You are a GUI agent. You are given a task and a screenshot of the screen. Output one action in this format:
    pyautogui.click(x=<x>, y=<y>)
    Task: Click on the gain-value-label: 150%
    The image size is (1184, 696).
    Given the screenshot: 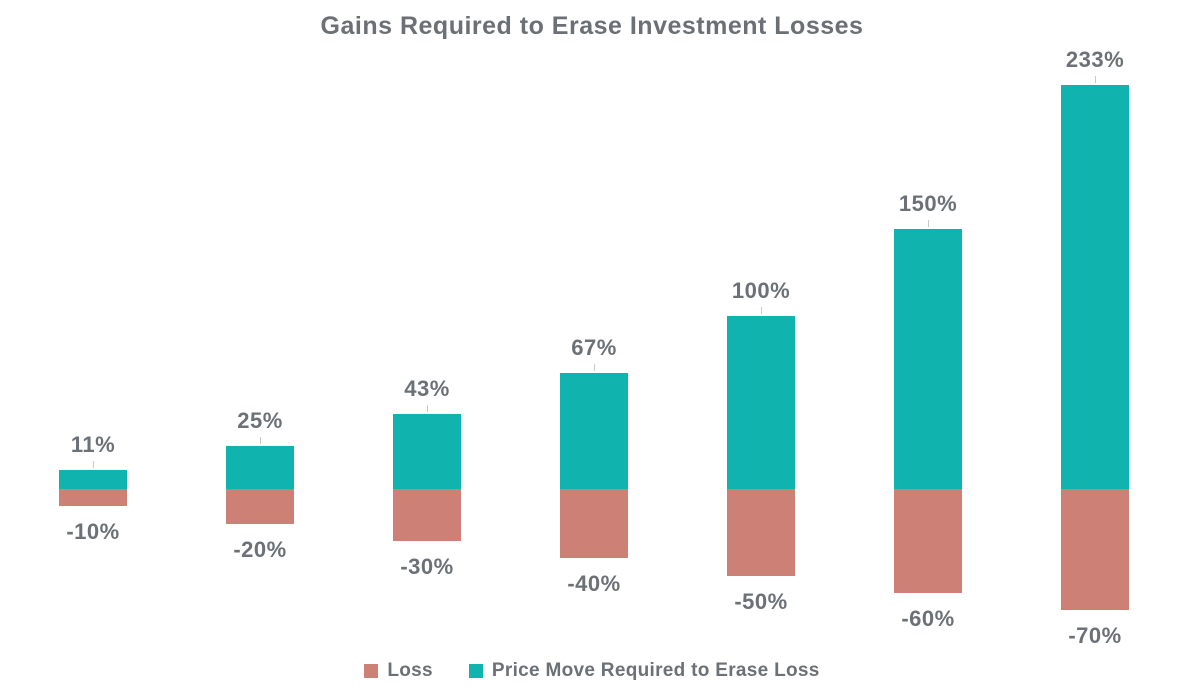 What is the action you would take?
    pyautogui.click(x=928, y=203)
    